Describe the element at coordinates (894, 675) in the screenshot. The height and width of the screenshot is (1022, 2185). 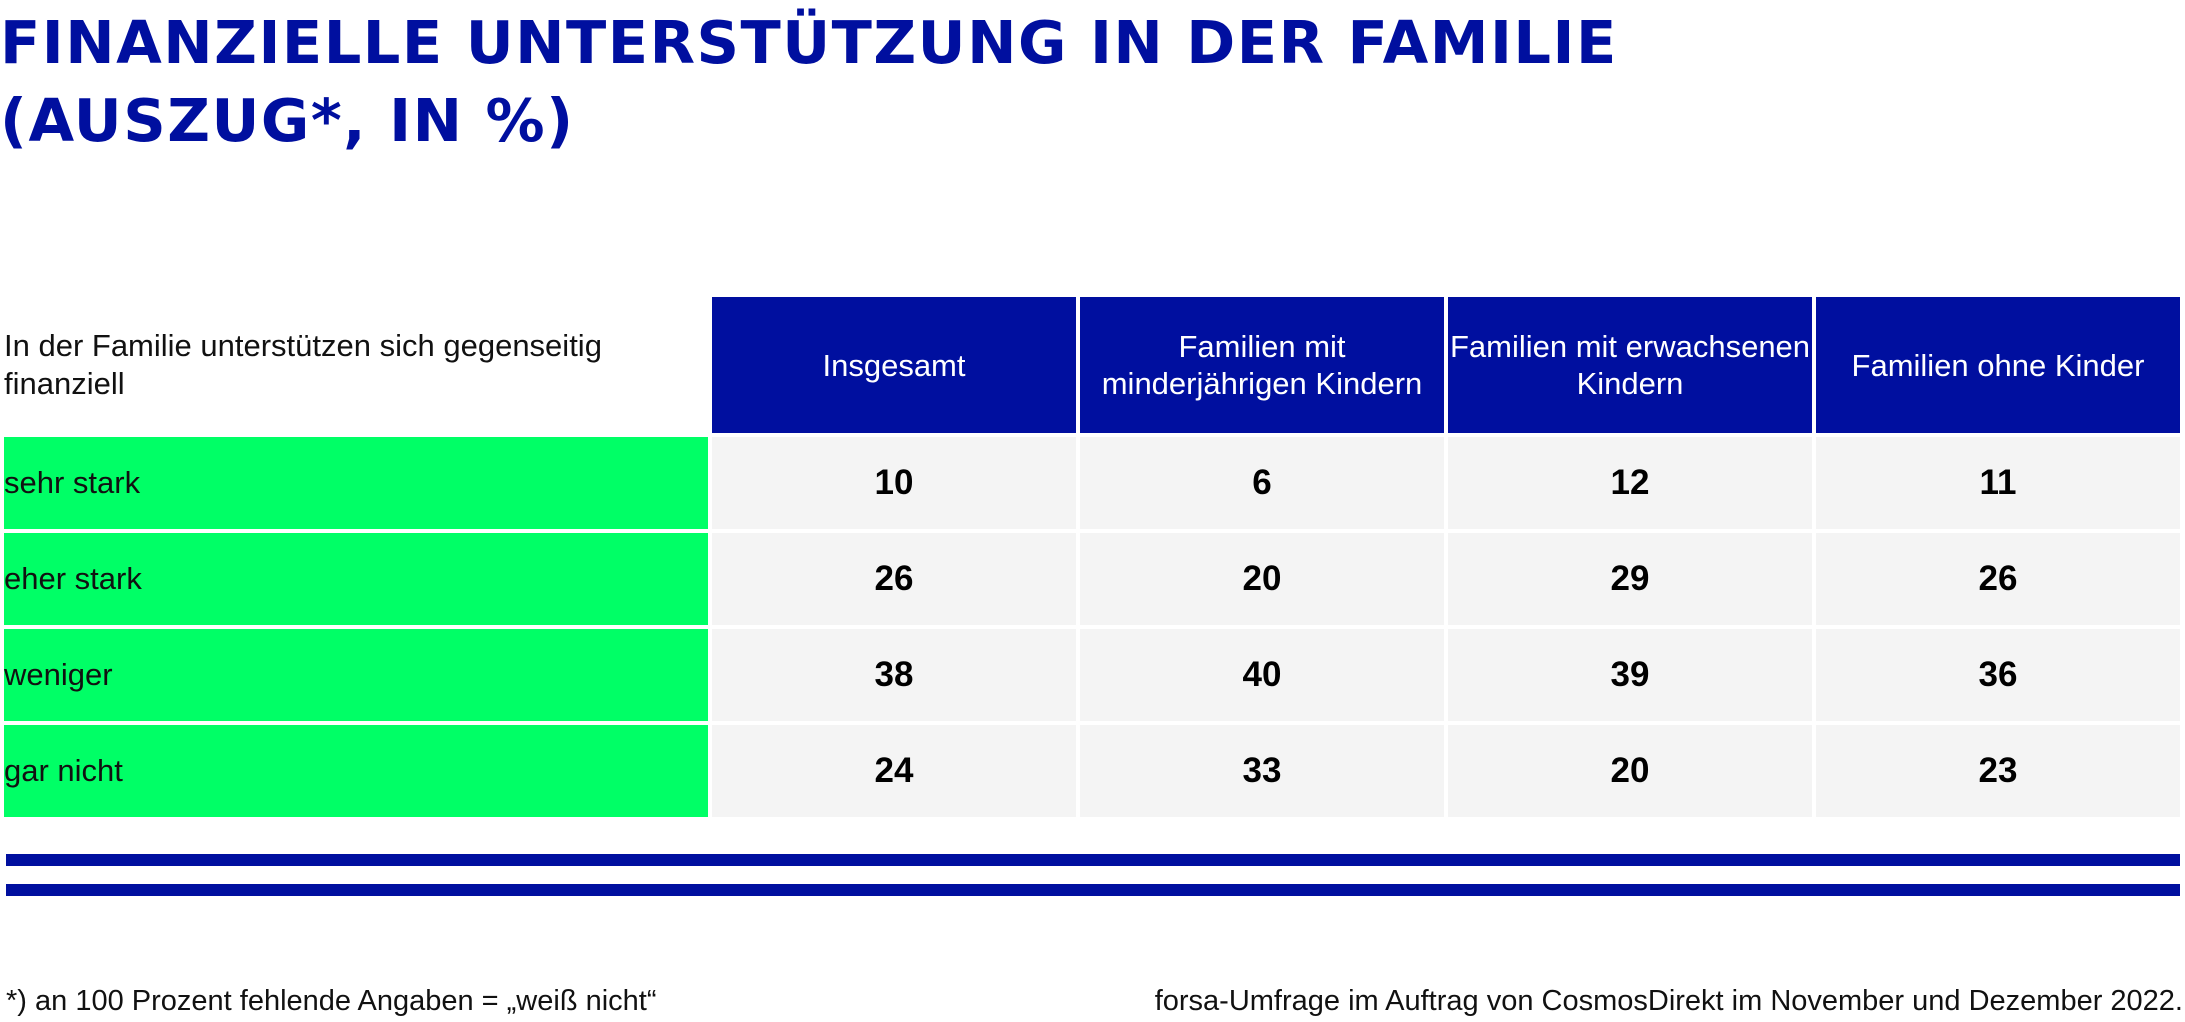
I see `table-cell: 38` at that location.